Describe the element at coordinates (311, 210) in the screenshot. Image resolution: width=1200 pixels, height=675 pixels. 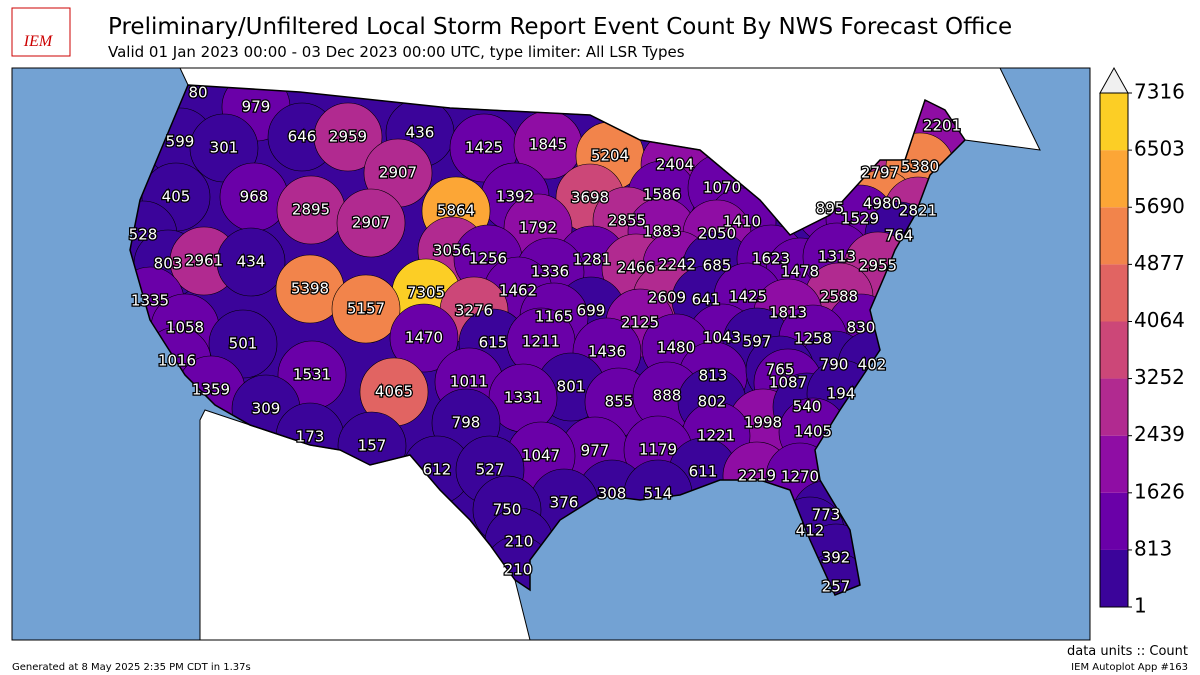
I see `count-label: 2895` at that location.